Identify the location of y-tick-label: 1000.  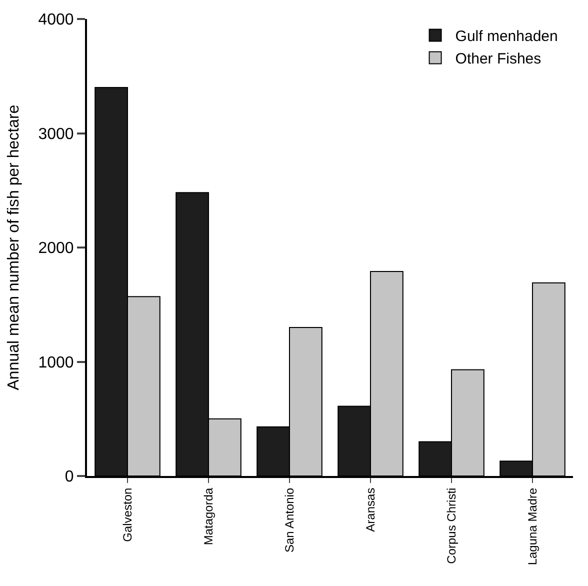
(56, 363).